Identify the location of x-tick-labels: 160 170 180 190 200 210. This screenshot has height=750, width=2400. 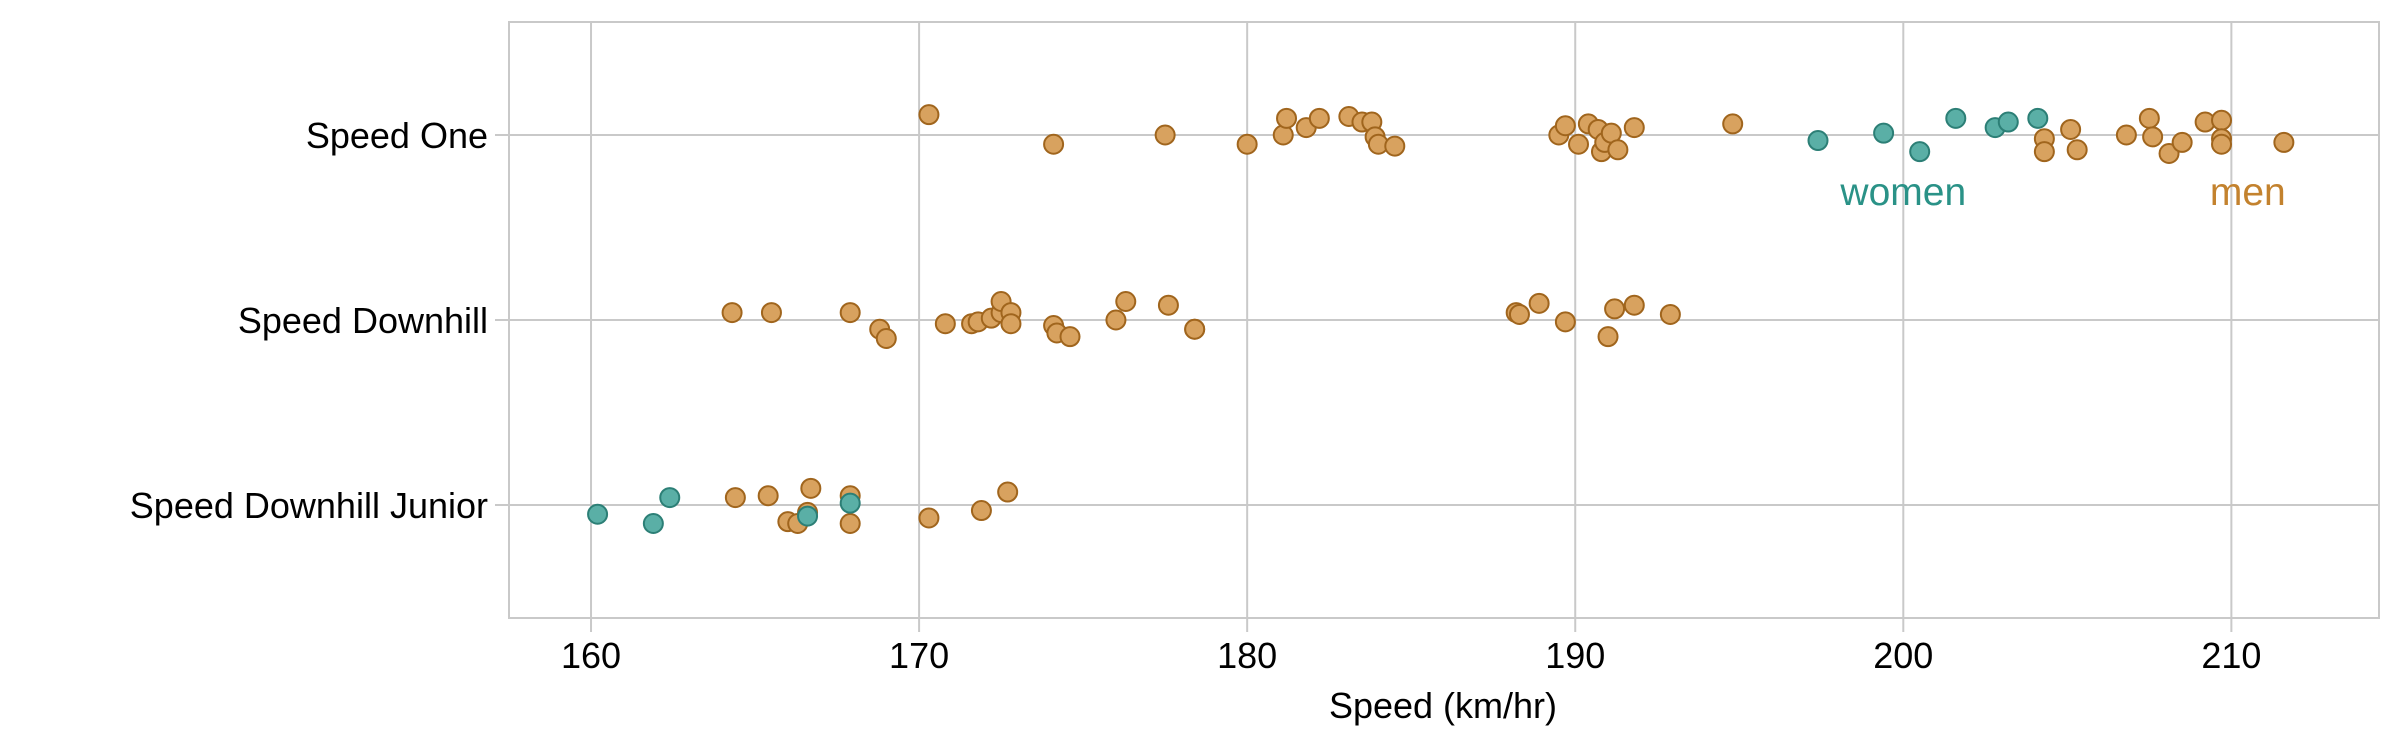
(1411, 655).